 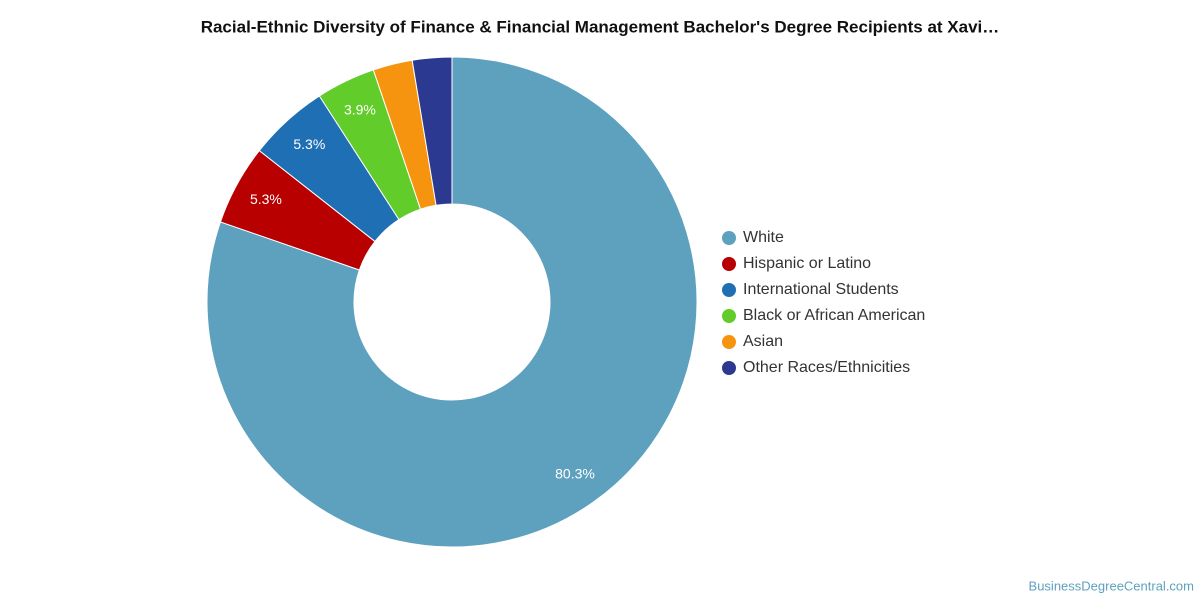 What do you see at coordinates (575, 473) in the screenshot?
I see `value-label: 80.3%` at bounding box center [575, 473].